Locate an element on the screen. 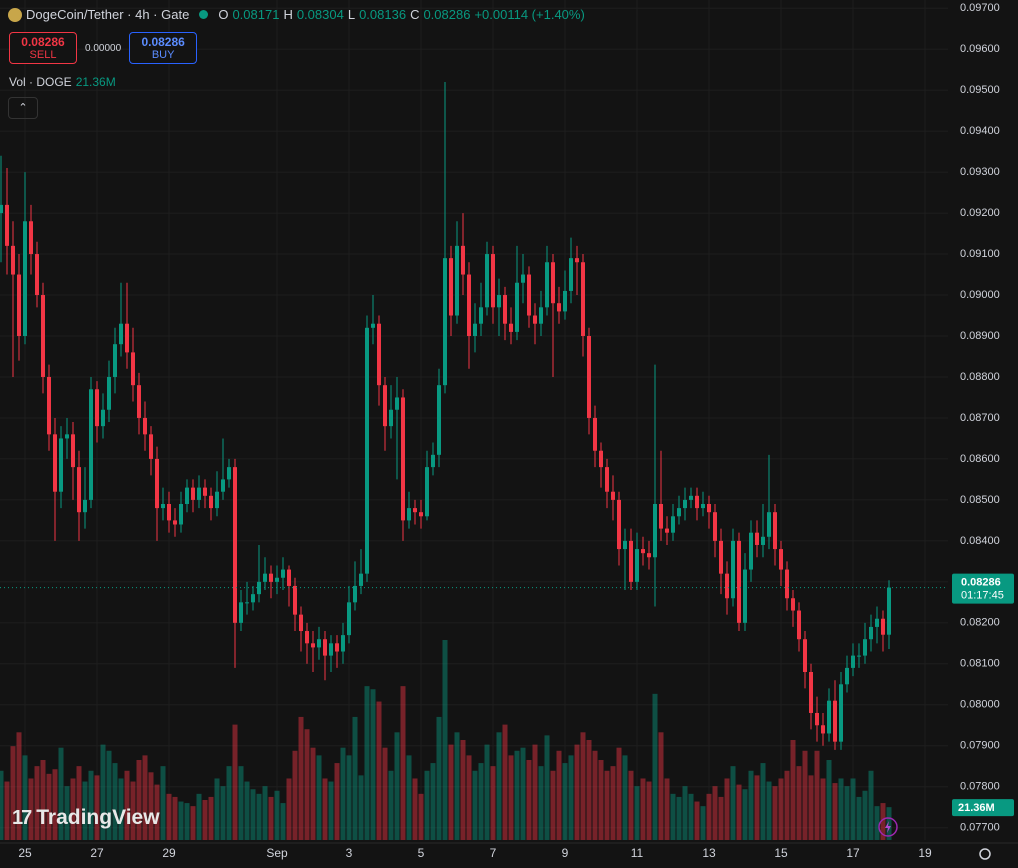 The height and width of the screenshot is (868, 1018). y-tick-label: 0.07700 is located at coordinates (980, 828).